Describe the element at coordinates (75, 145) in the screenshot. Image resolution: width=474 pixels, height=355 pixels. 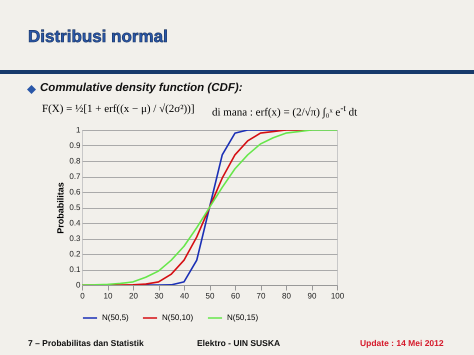
I see `y-tick-label: 0.9` at that location.